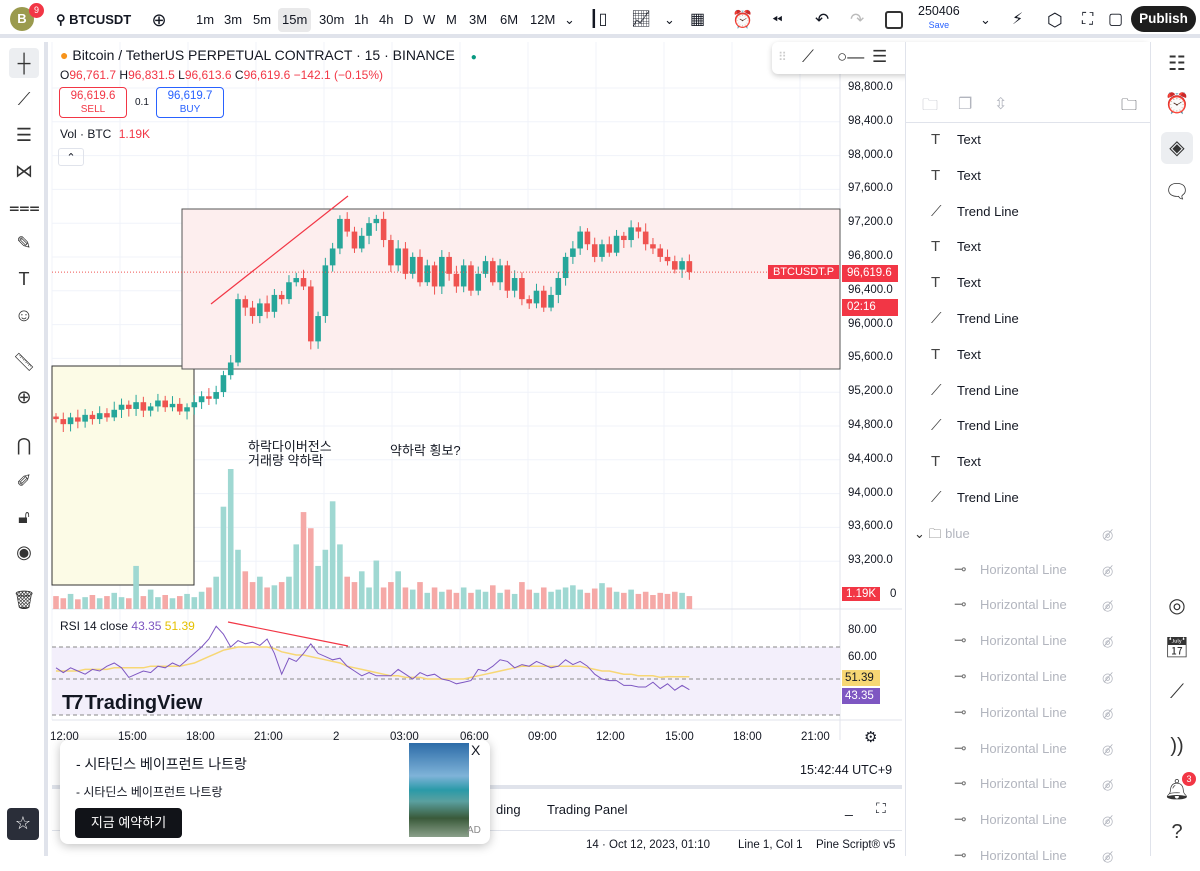 This screenshot has width=1200, height=871. Describe the element at coordinates (93, 102) in the screenshot. I see `sell-button: 96,619.6 SELL` at that location.